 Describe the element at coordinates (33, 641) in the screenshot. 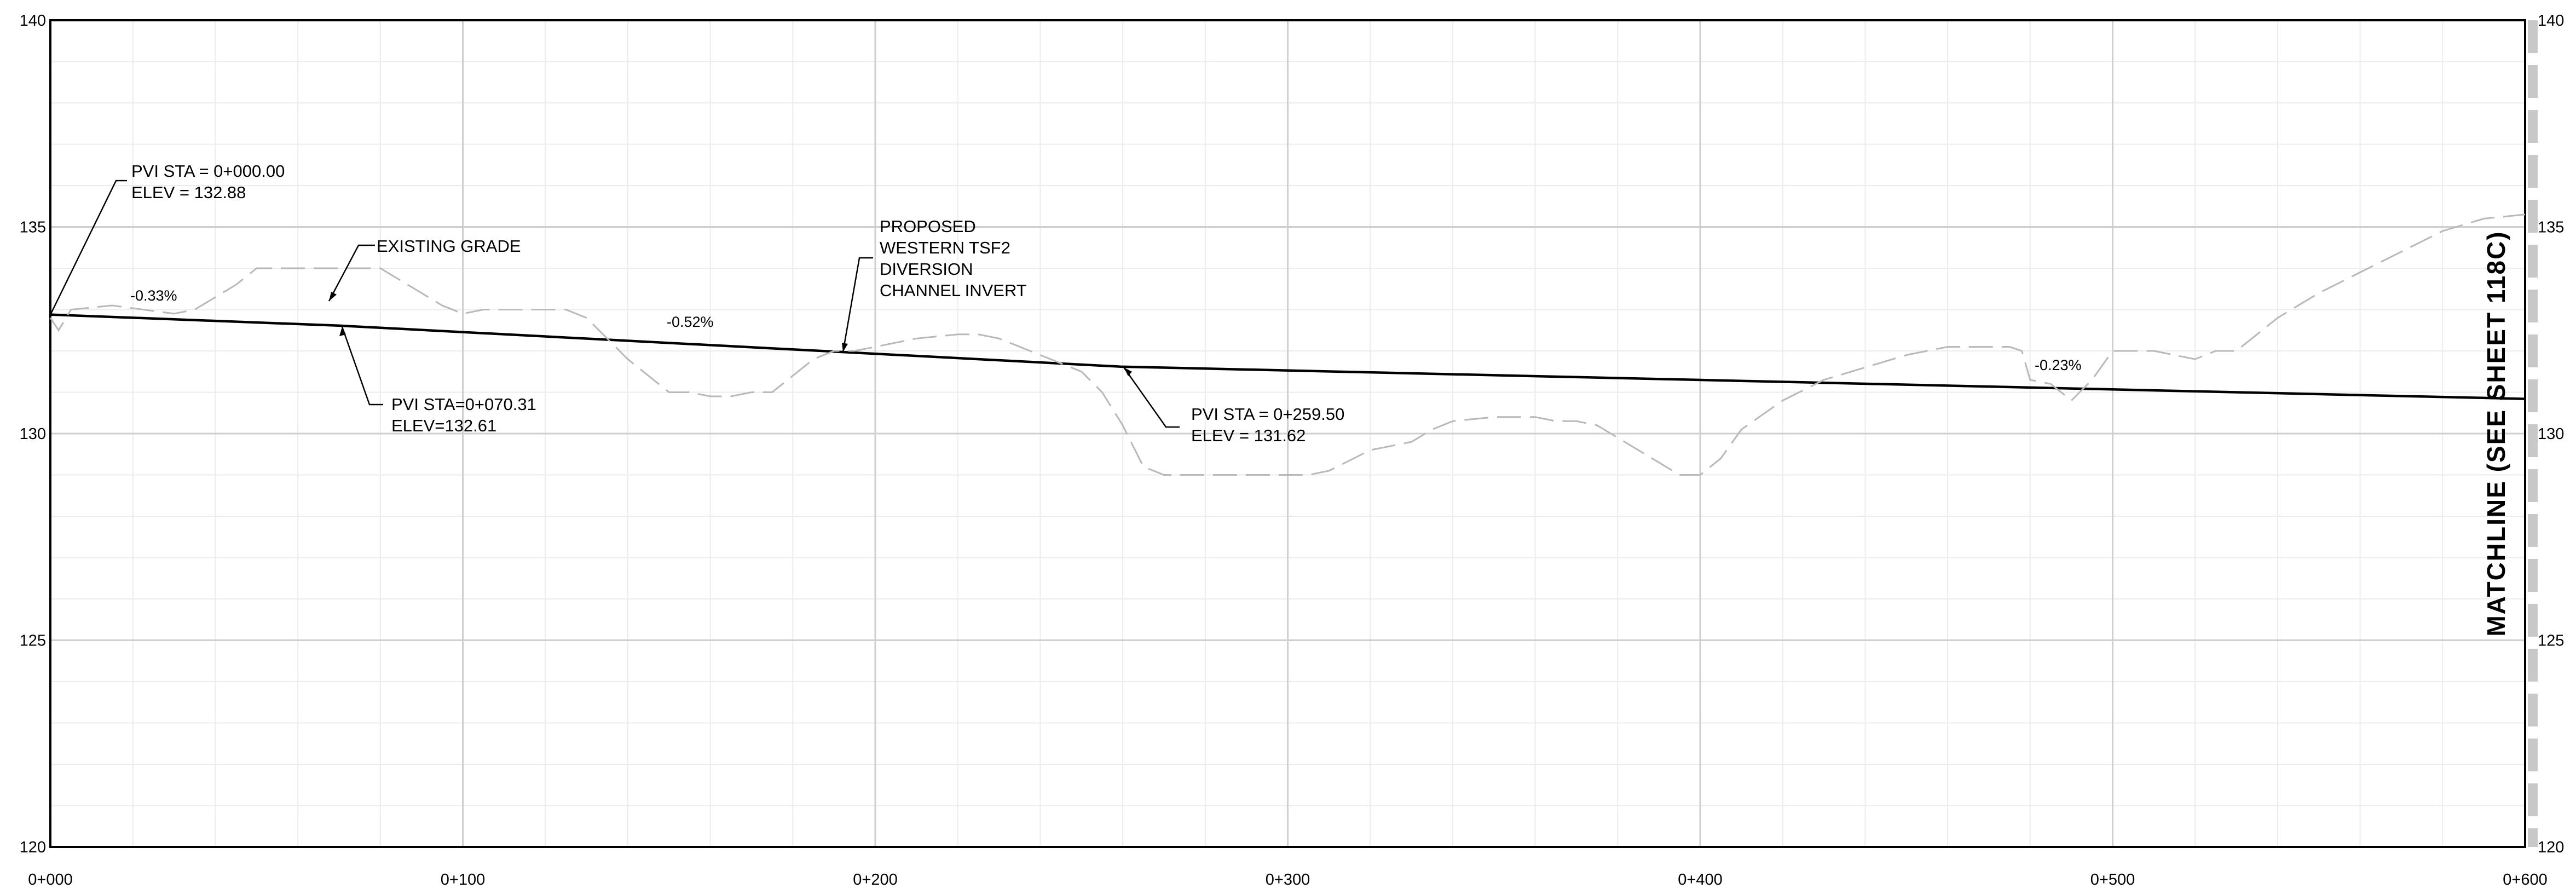

I see `y-tick-label-left: 125` at that location.